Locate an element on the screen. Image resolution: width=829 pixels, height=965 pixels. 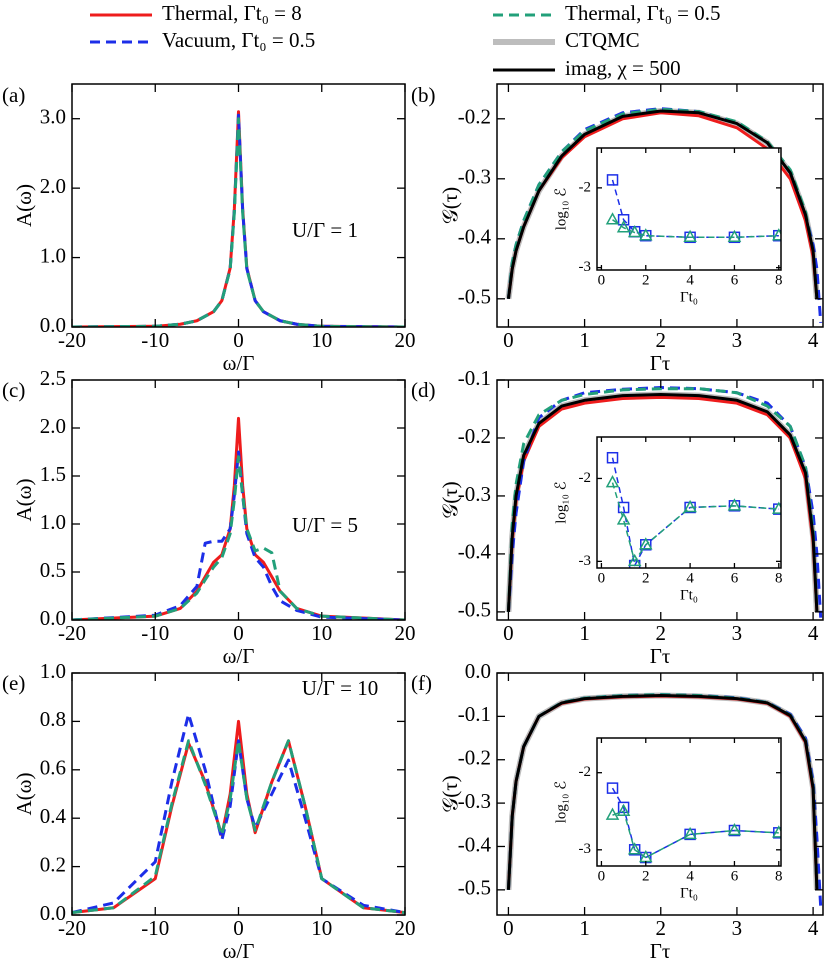
x-tick-label: 10 is located at coordinates (321, 340).